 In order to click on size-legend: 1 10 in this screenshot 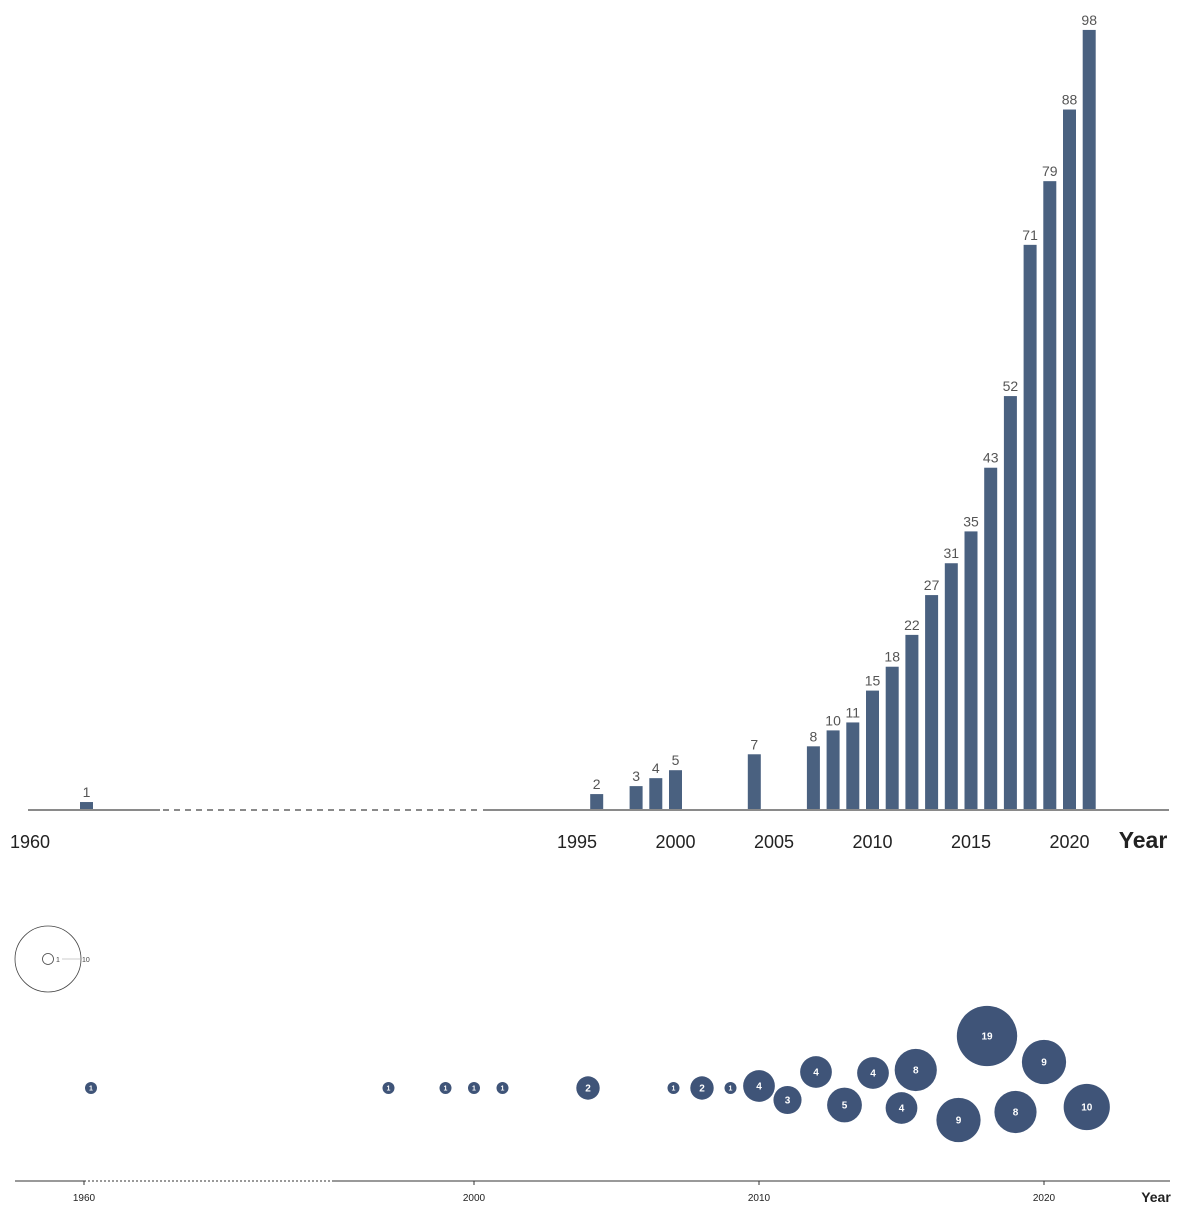, I will do `click(52, 959)`.